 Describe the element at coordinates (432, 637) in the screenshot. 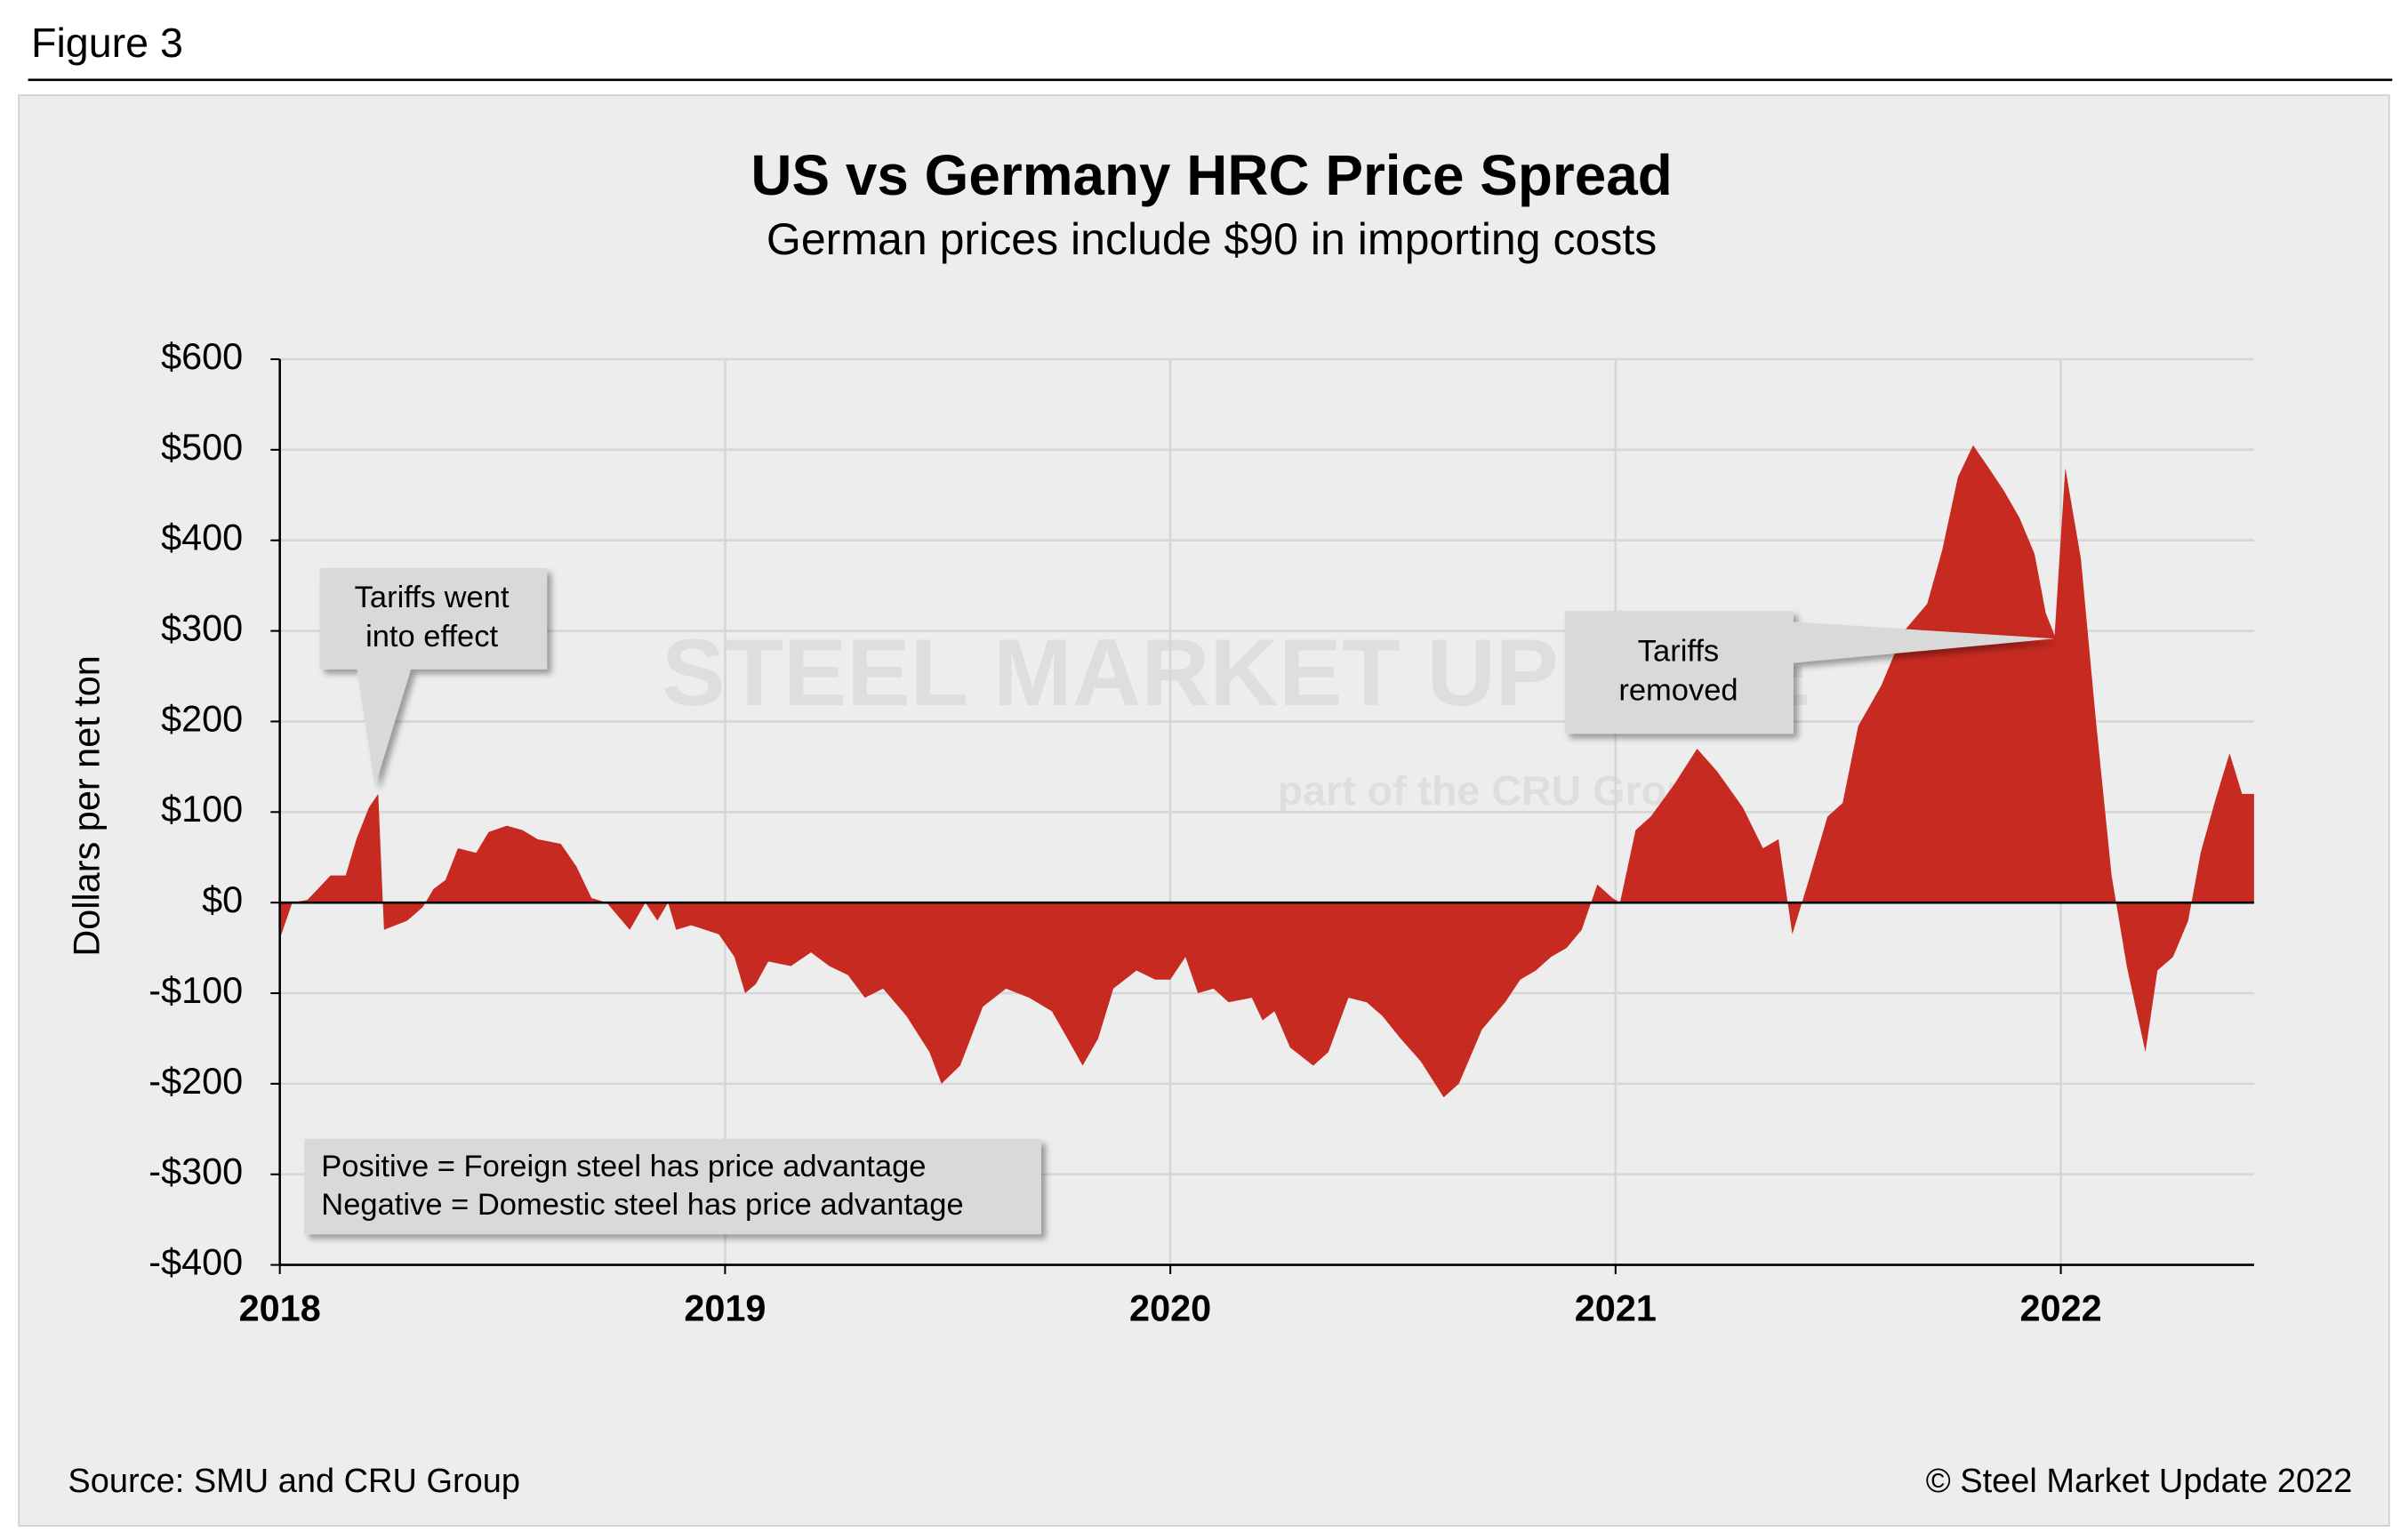

I see `annotation: into effect` at that location.